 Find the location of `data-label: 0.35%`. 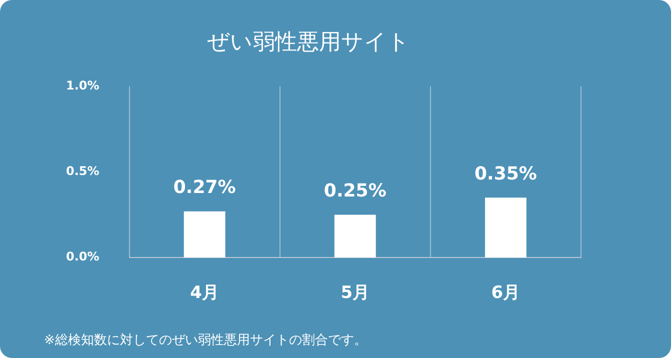

data-label: 0.35% is located at coordinates (505, 173).